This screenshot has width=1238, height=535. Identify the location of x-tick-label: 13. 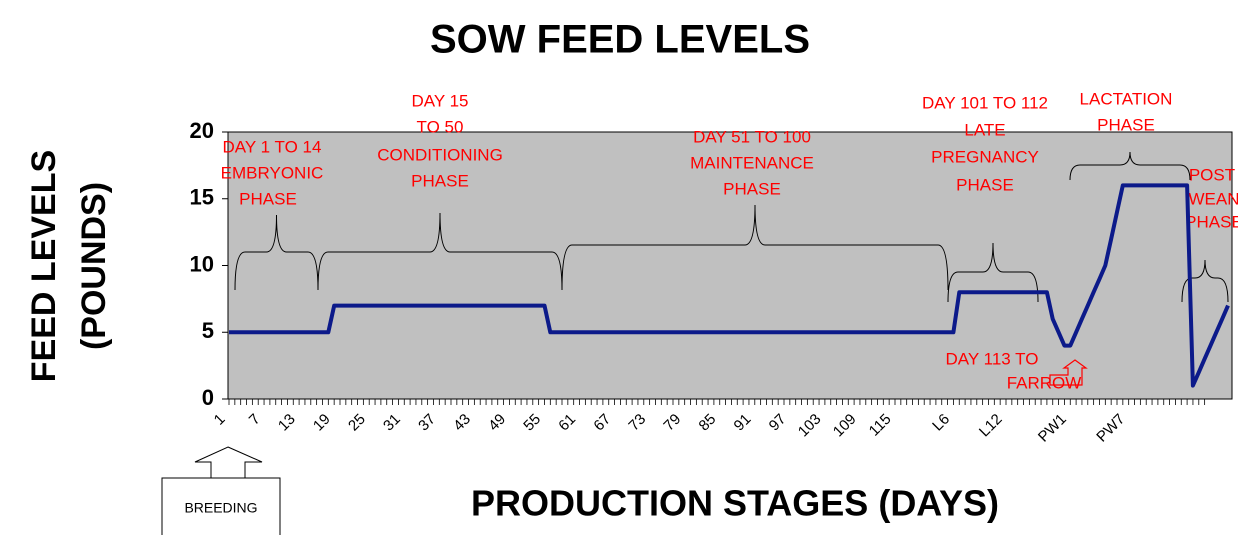
(287, 423).